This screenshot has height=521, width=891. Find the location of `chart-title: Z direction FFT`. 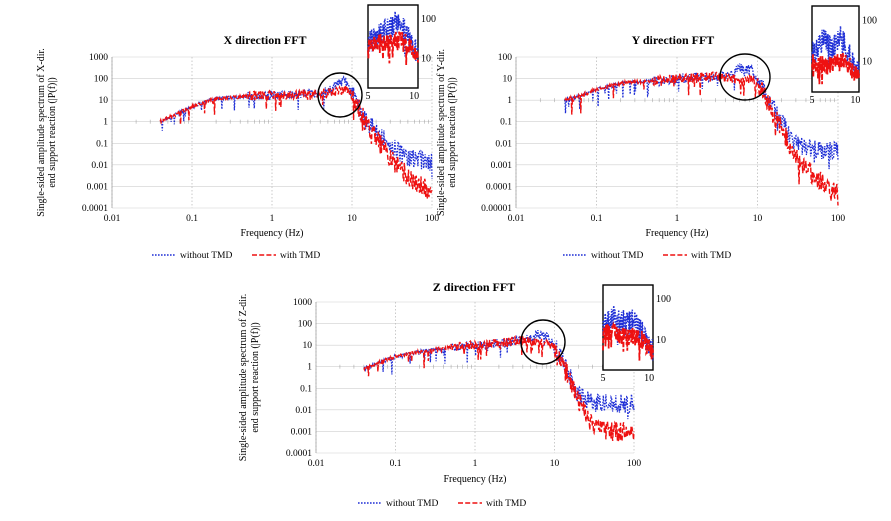

chart-title: Z direction FFT is located at coordinates (474, 287).